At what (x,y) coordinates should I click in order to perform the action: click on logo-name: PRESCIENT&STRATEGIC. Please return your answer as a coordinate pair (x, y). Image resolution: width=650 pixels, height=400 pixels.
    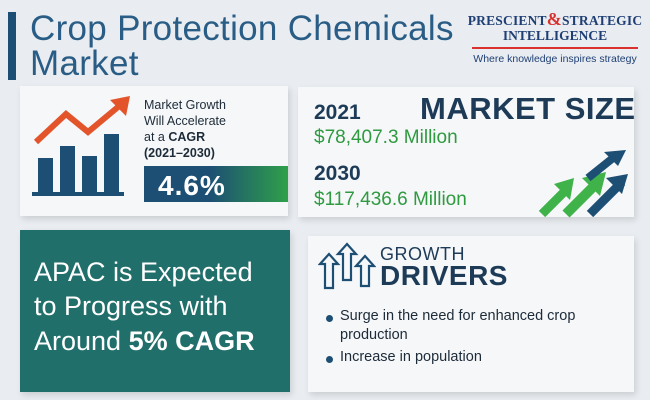
    Looking at the image, I should click on (555, 19).